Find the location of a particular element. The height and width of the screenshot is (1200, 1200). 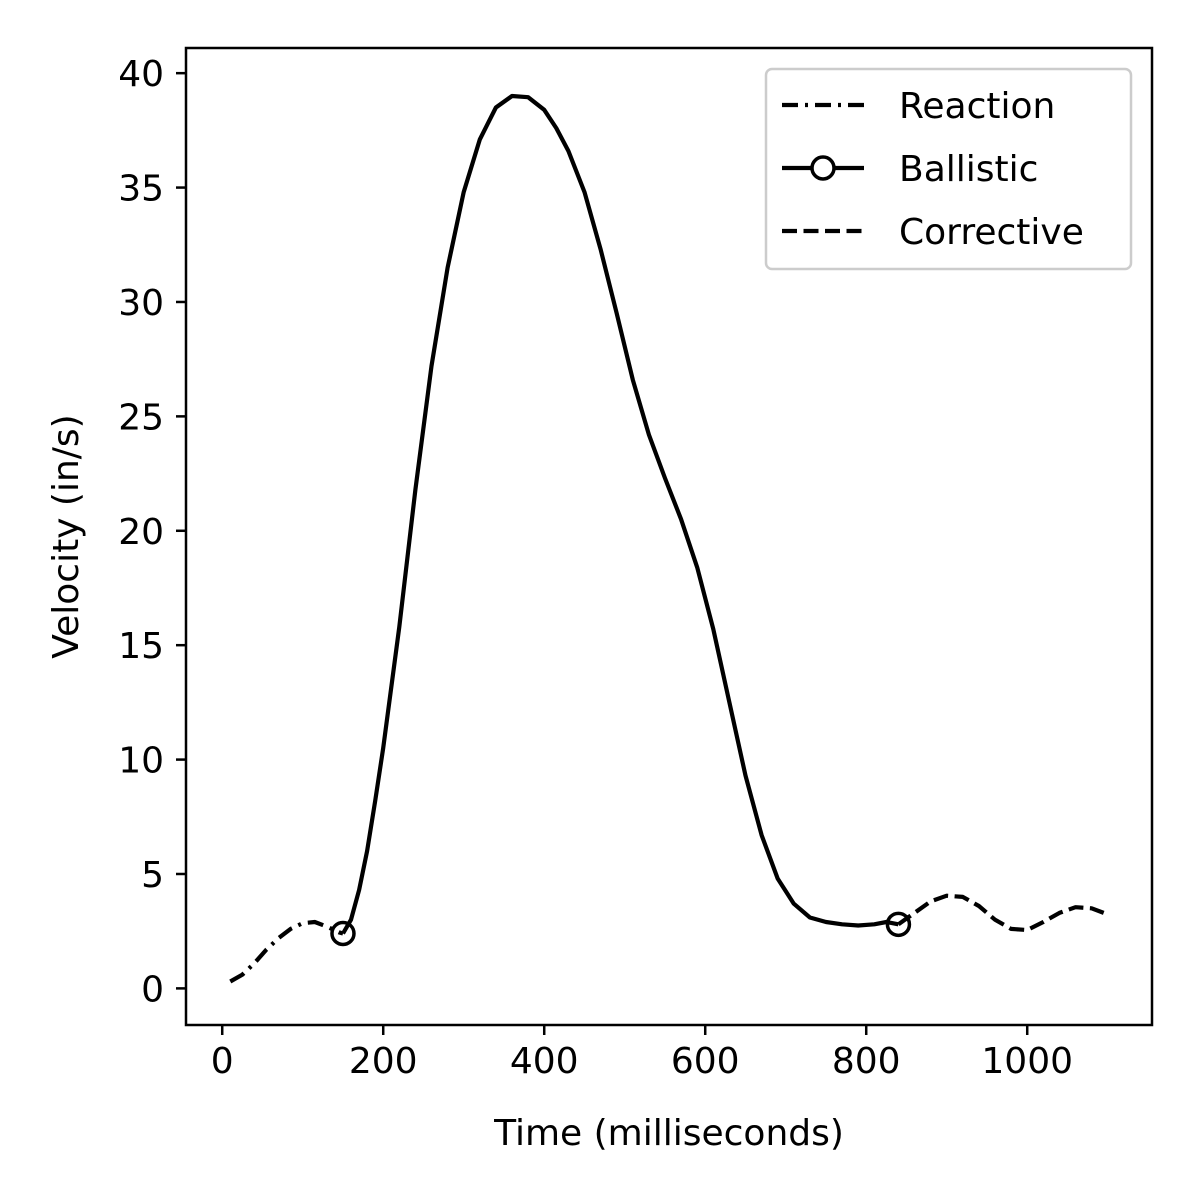

legend-marker-ballistic is located at coordinates (823, 168).